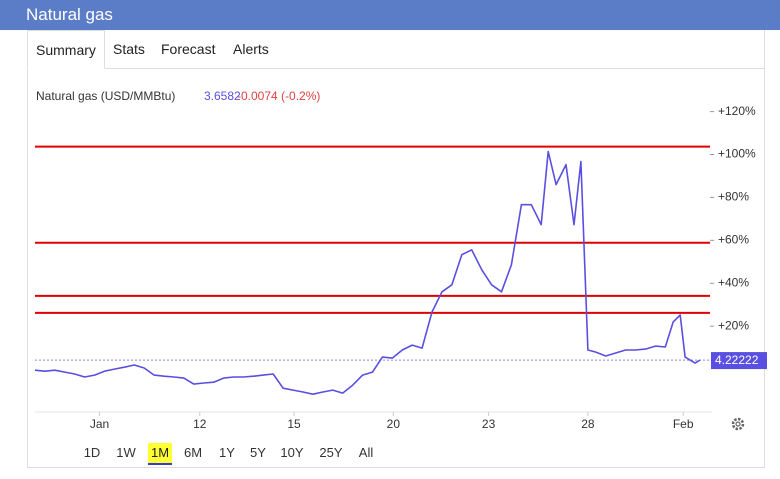 The image size is (780, 479). What do you see at coordinates (126, 452) in the screenshot?
I see `range-button: 1W` at bounding box center [126, 452].